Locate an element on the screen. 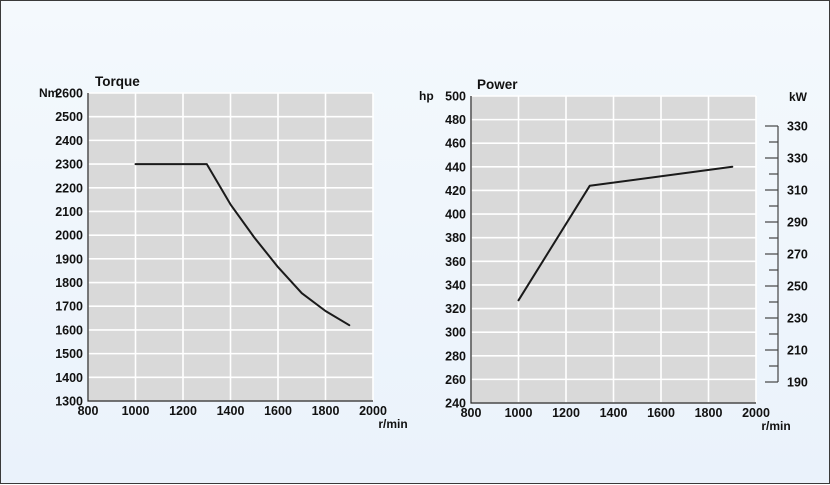 The width and height of the screenshot is (830, 485). y-tick-label: 1800 is located at coordinates (69, 283).